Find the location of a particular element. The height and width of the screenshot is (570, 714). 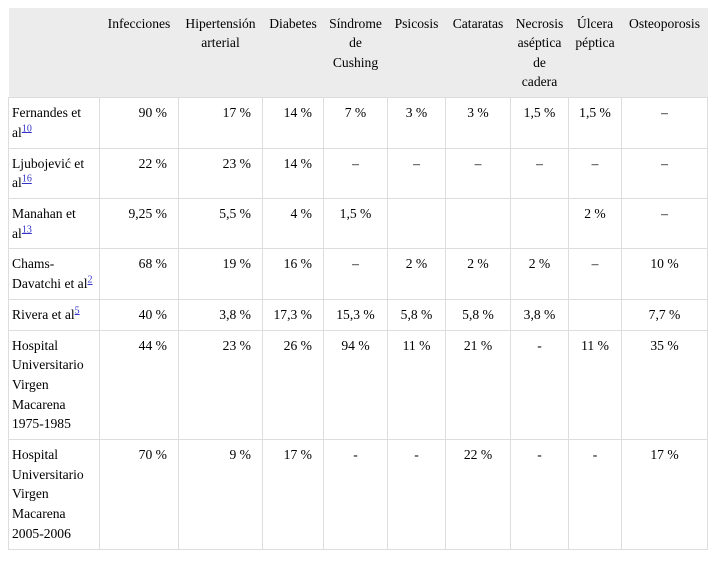

reference-superscript: 16 is located at coordinates (27, 179).